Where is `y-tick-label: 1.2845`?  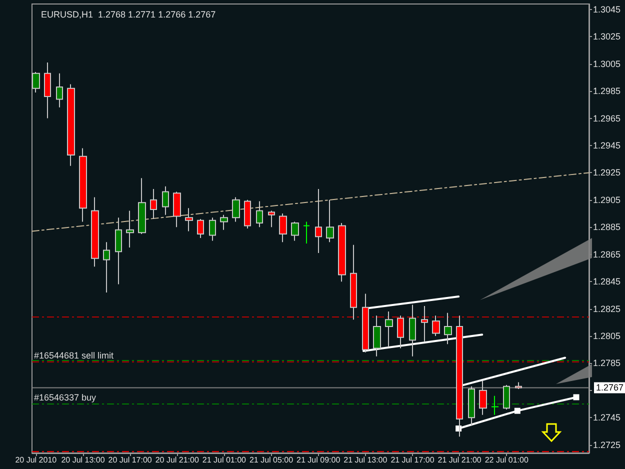 y-tick-label: 1.2845 is located at coordinates (607, 281).